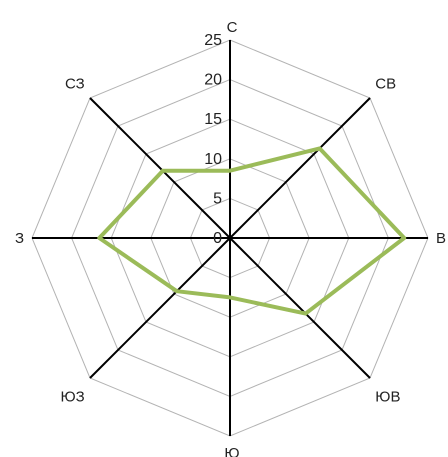 The height and width of the screenshot is (457, 448). What do you see at coordinates (75, 84) in the screenshot?
I see `direction-label-СЗ: СЗ` at bounding box center [75, 84].